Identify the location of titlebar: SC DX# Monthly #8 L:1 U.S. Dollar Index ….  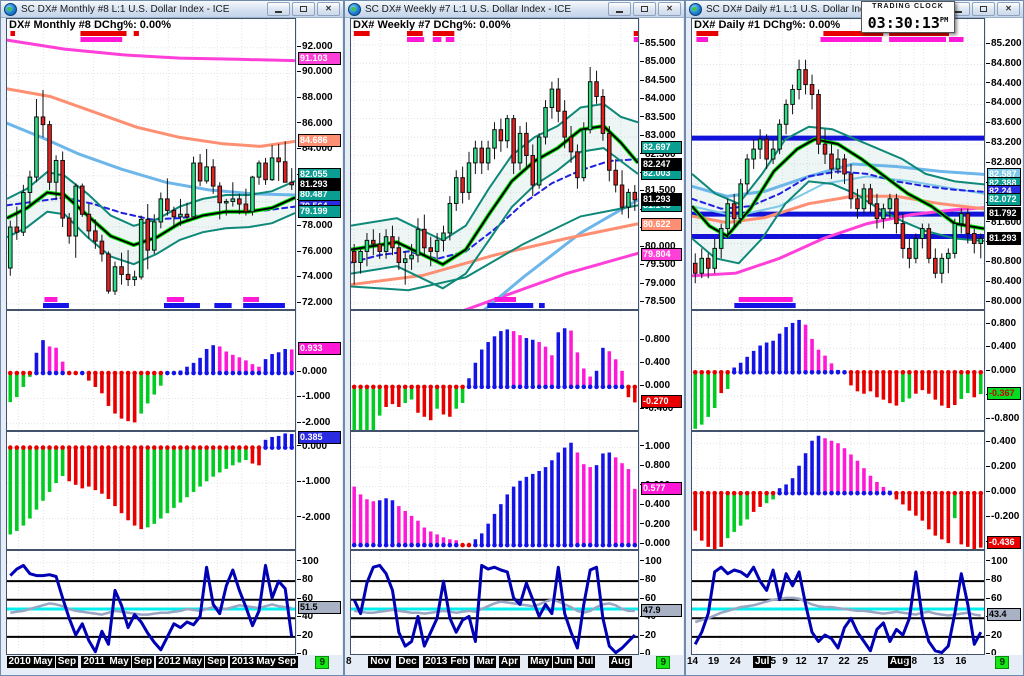
(172, 9).